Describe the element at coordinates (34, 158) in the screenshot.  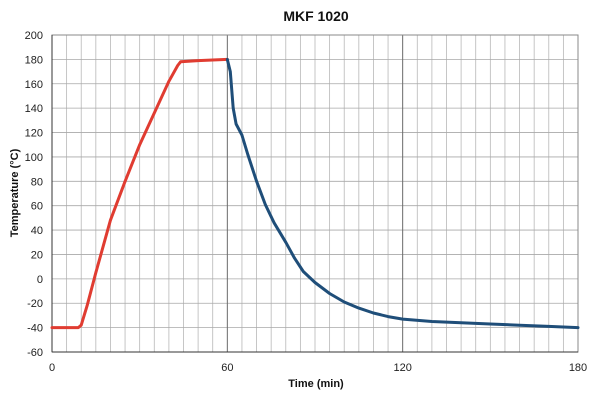
I see `y-tick-label: 100` at that location.